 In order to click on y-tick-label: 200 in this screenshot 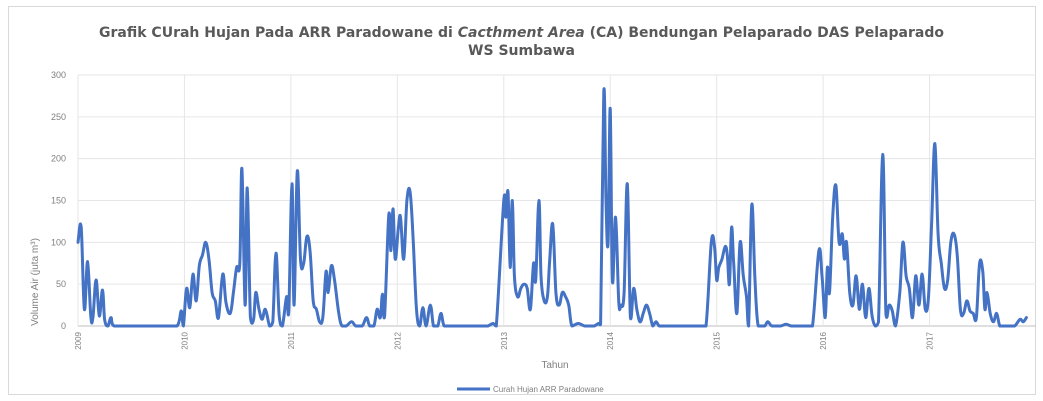, I will do `click(58, 159)`.